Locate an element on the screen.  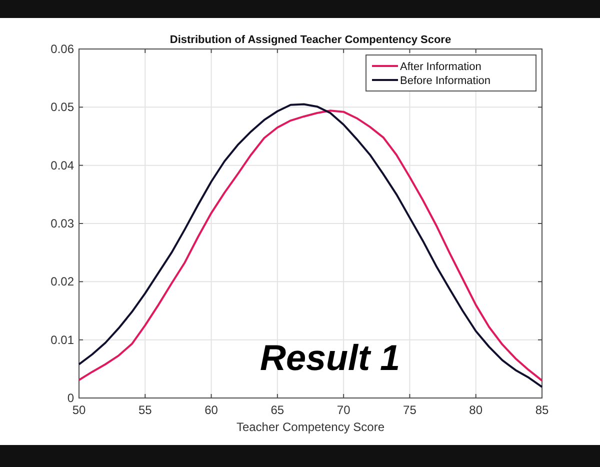
x-tick-label: 55 is located at coordinates (145, 410).